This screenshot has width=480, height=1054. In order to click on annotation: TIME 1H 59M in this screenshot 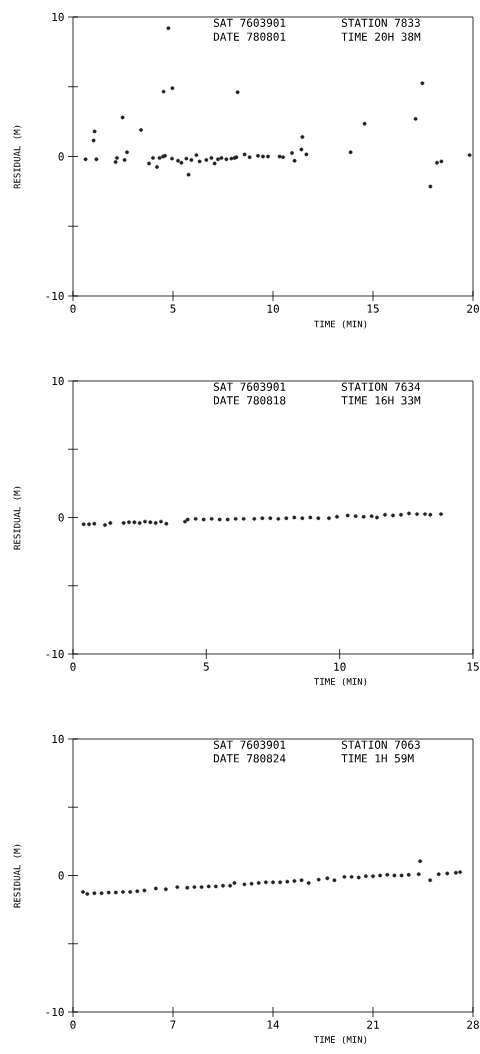, I will do `click(377, 758)`.